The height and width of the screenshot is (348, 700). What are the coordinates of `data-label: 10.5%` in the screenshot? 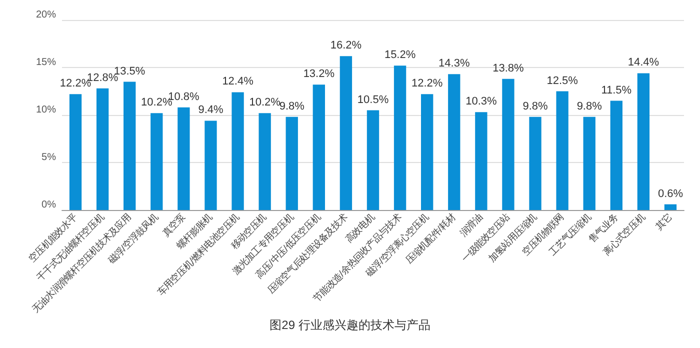 It's located at (373, 100).